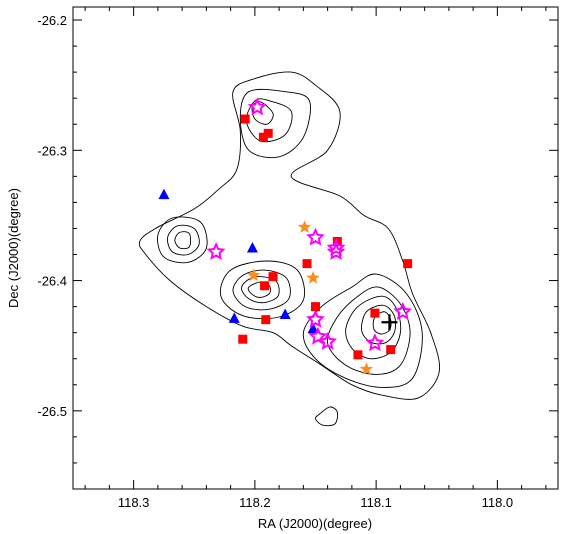  What do you see at coordinates (498, 502) in the screenshot?
I see `x-tick-label: 118.0` at bounding box center [498, 502].